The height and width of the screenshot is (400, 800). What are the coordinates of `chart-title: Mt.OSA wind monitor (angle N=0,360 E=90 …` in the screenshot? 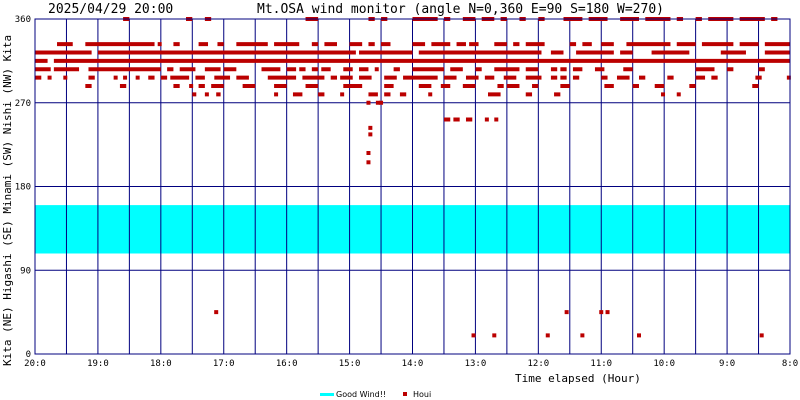 It's located at (460, 9).